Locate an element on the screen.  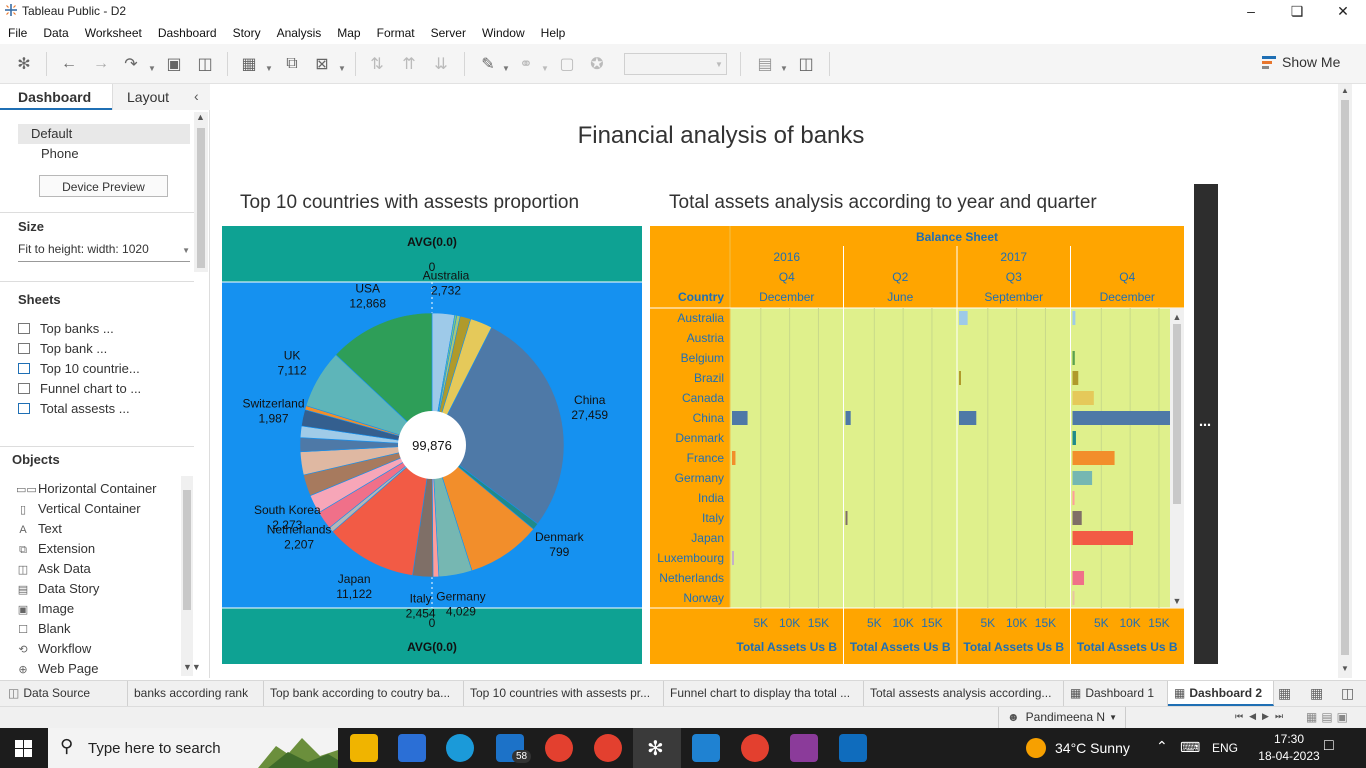
menu-analysis: Analysis is located at coordinates (299, 33).